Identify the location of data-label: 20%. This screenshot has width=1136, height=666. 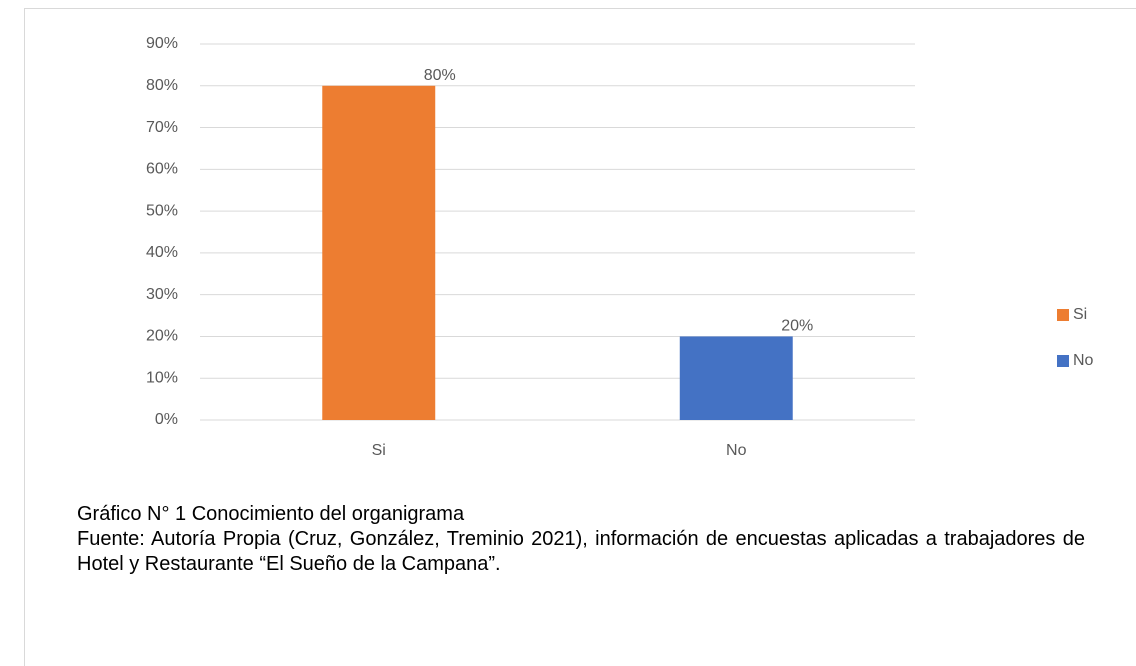
(797, 326).